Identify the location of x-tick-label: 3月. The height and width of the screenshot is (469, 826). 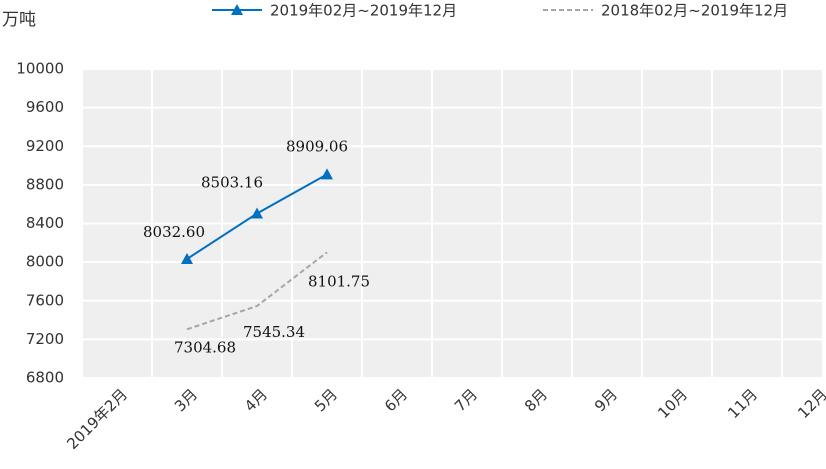
(186, 400).